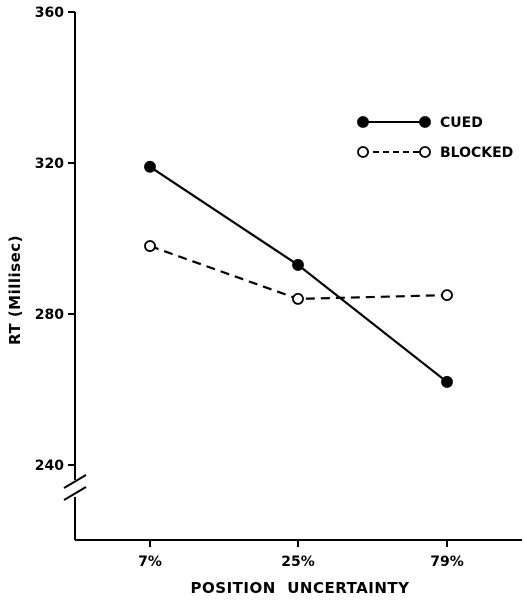 The image size is (524, 600). What do you see at coordinates (461, 123) in the screenshot?
I see `legend-label-cued: CUED` at bounding box center [461, 123].